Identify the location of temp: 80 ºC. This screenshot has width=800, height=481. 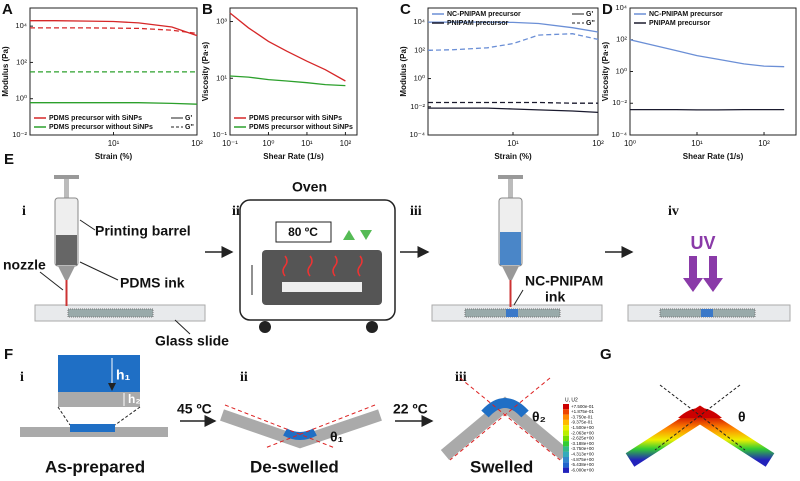
(303, 232).